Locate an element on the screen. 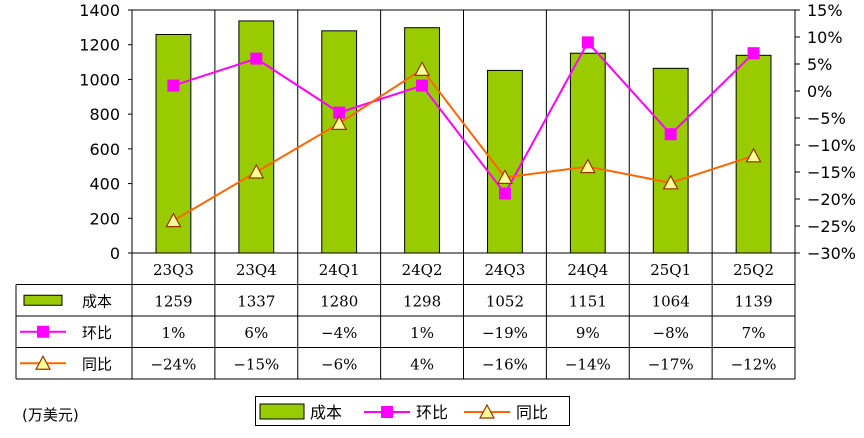 The width and height of the screenshot is (864, 438). table-cell: 6% is located at coordinates (256, 333).